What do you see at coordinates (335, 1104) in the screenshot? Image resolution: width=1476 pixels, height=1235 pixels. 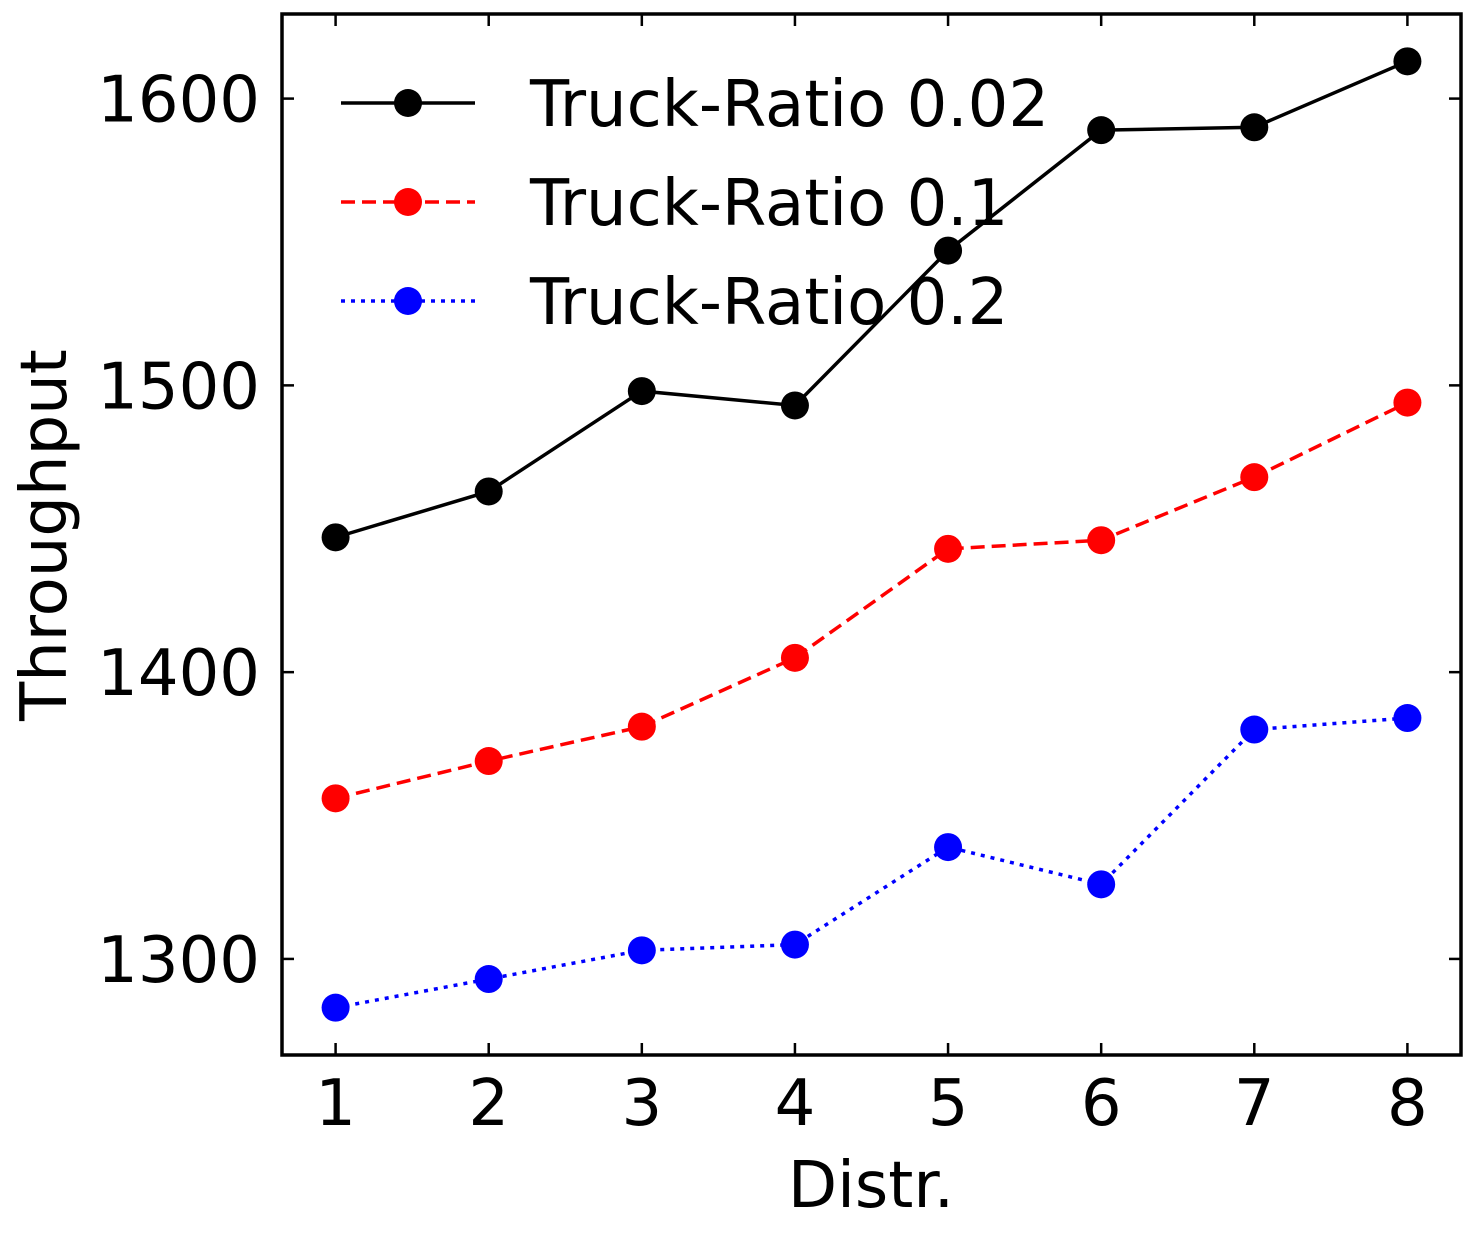 I see `x-tick-label: 1` at bounding box center [335, 1104].